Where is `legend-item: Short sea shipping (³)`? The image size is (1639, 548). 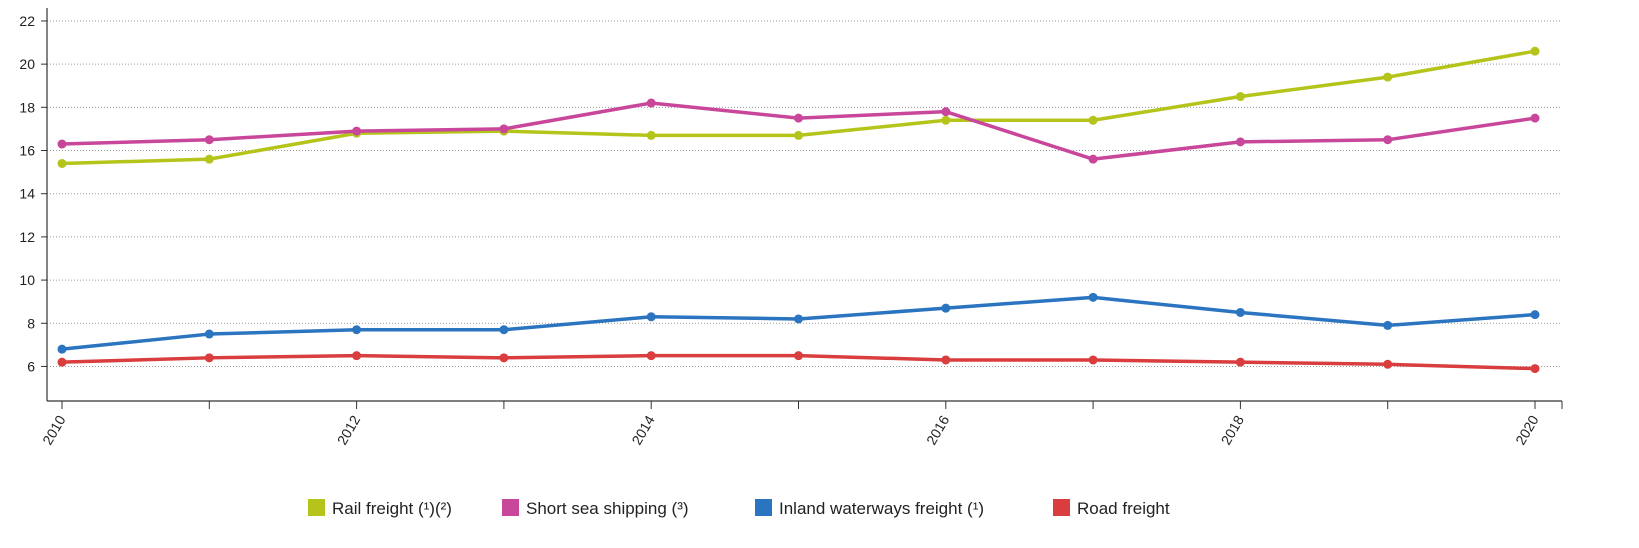
legend-item: Short sea shipping (³) is located at coordinates (595, 508).